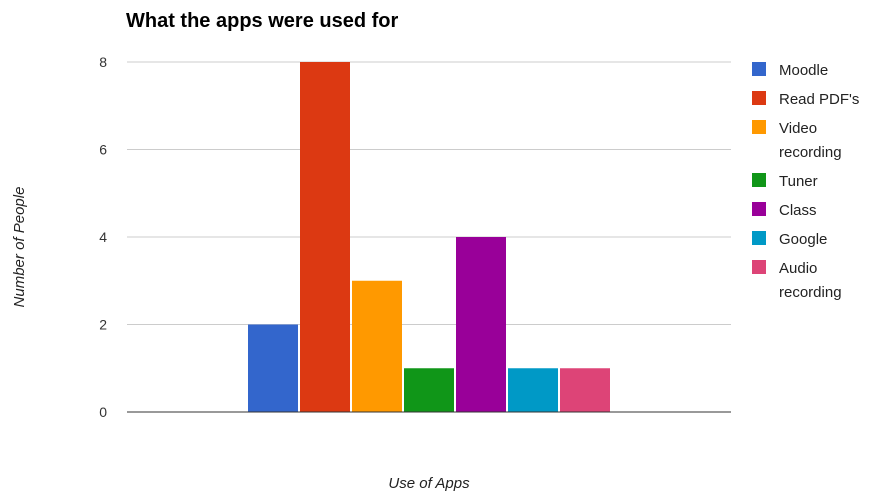 The height and width of the screenshot is (495, 887). I want to click on legend-label: Class, so click(798, 210).